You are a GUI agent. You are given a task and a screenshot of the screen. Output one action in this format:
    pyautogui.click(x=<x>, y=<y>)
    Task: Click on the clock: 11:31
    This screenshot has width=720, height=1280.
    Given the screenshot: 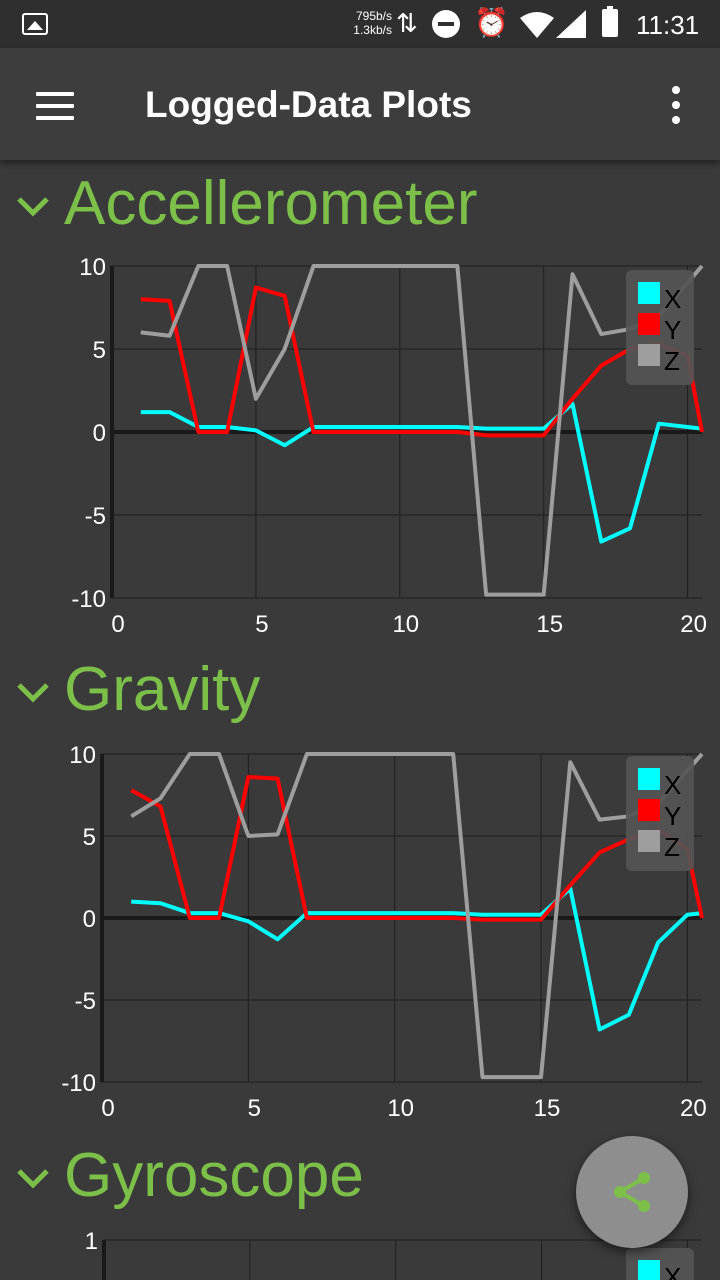 What is the action you would take?
    pyautogui.click(x=668, y=25)
    